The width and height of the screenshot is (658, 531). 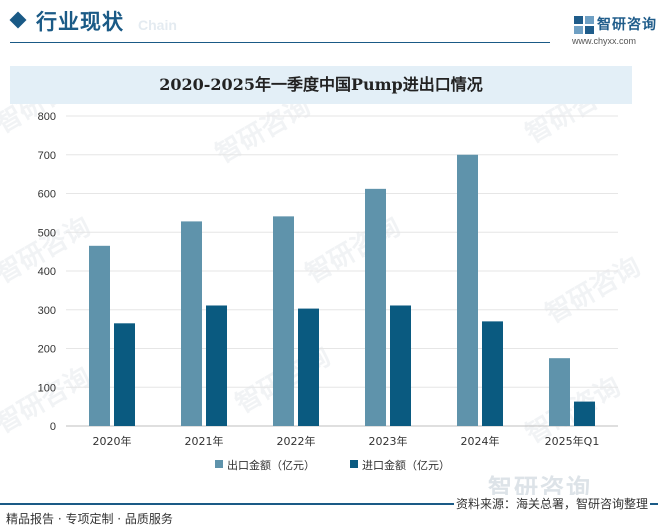 What do you see at coordinates (296, 441) in the screenshot?
I see `x-tick-label: 2022年` at bounding box center [296, 441].